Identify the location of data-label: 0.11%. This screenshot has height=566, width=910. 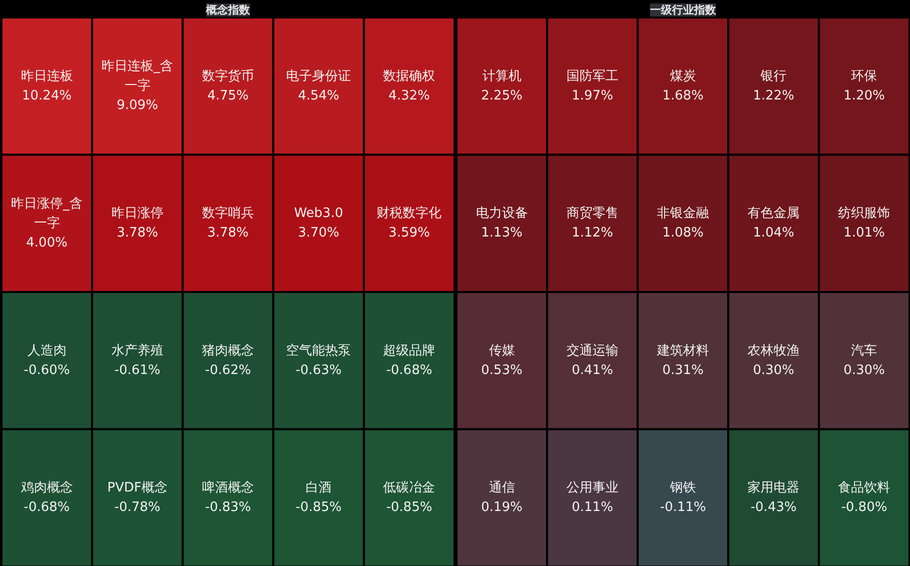
(593, 508).